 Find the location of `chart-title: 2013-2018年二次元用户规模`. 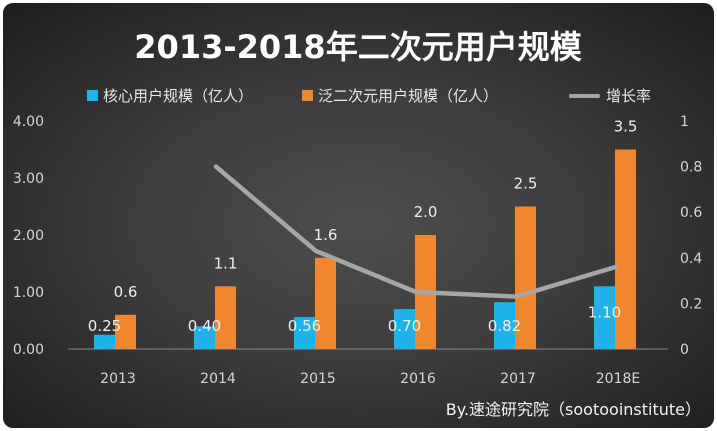

chart-title: 2013-2018年二次元用户规模 is located at coordinates (357, 47).